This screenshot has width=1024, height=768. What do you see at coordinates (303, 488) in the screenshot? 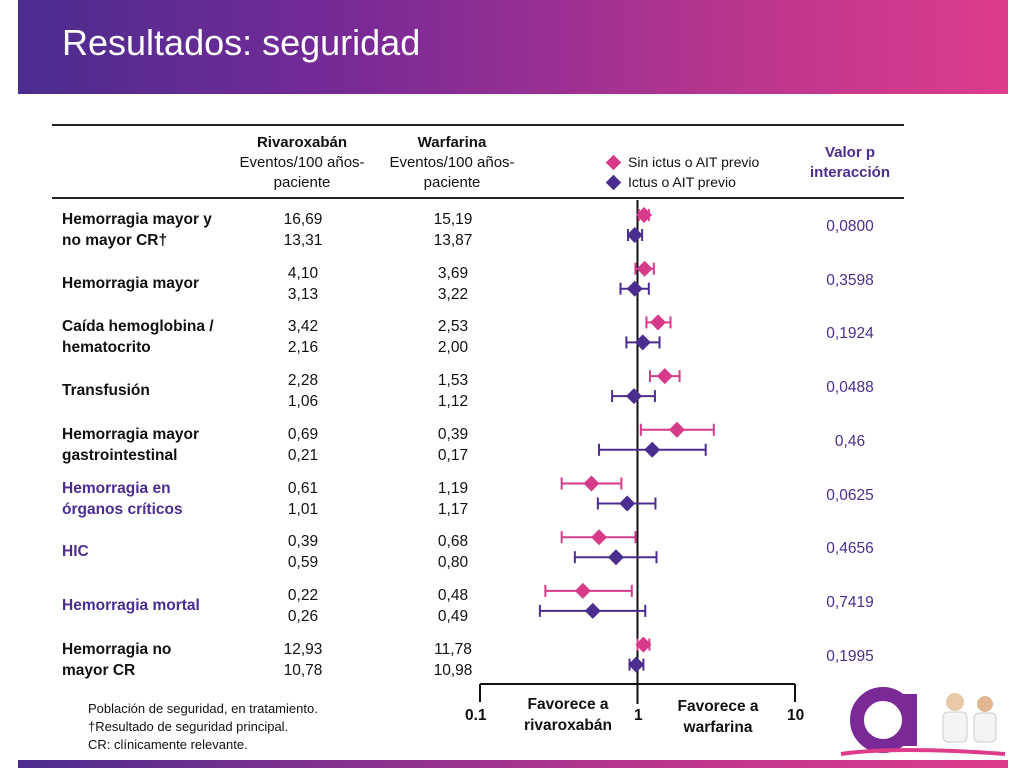
I see `riva-value: 0,61` at bounding box center [303, 488].